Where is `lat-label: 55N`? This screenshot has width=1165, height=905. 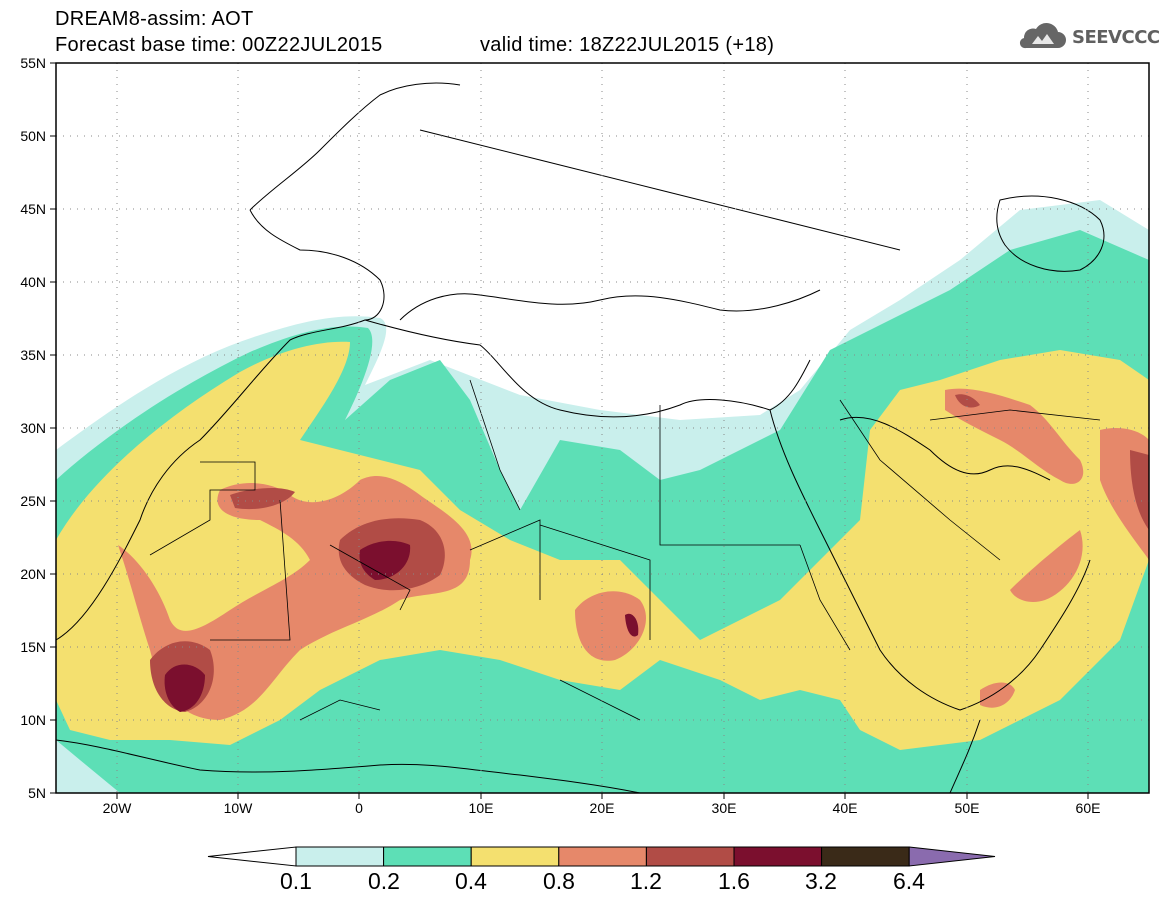 lat-label: 55N is located at coordinates (33, 63).